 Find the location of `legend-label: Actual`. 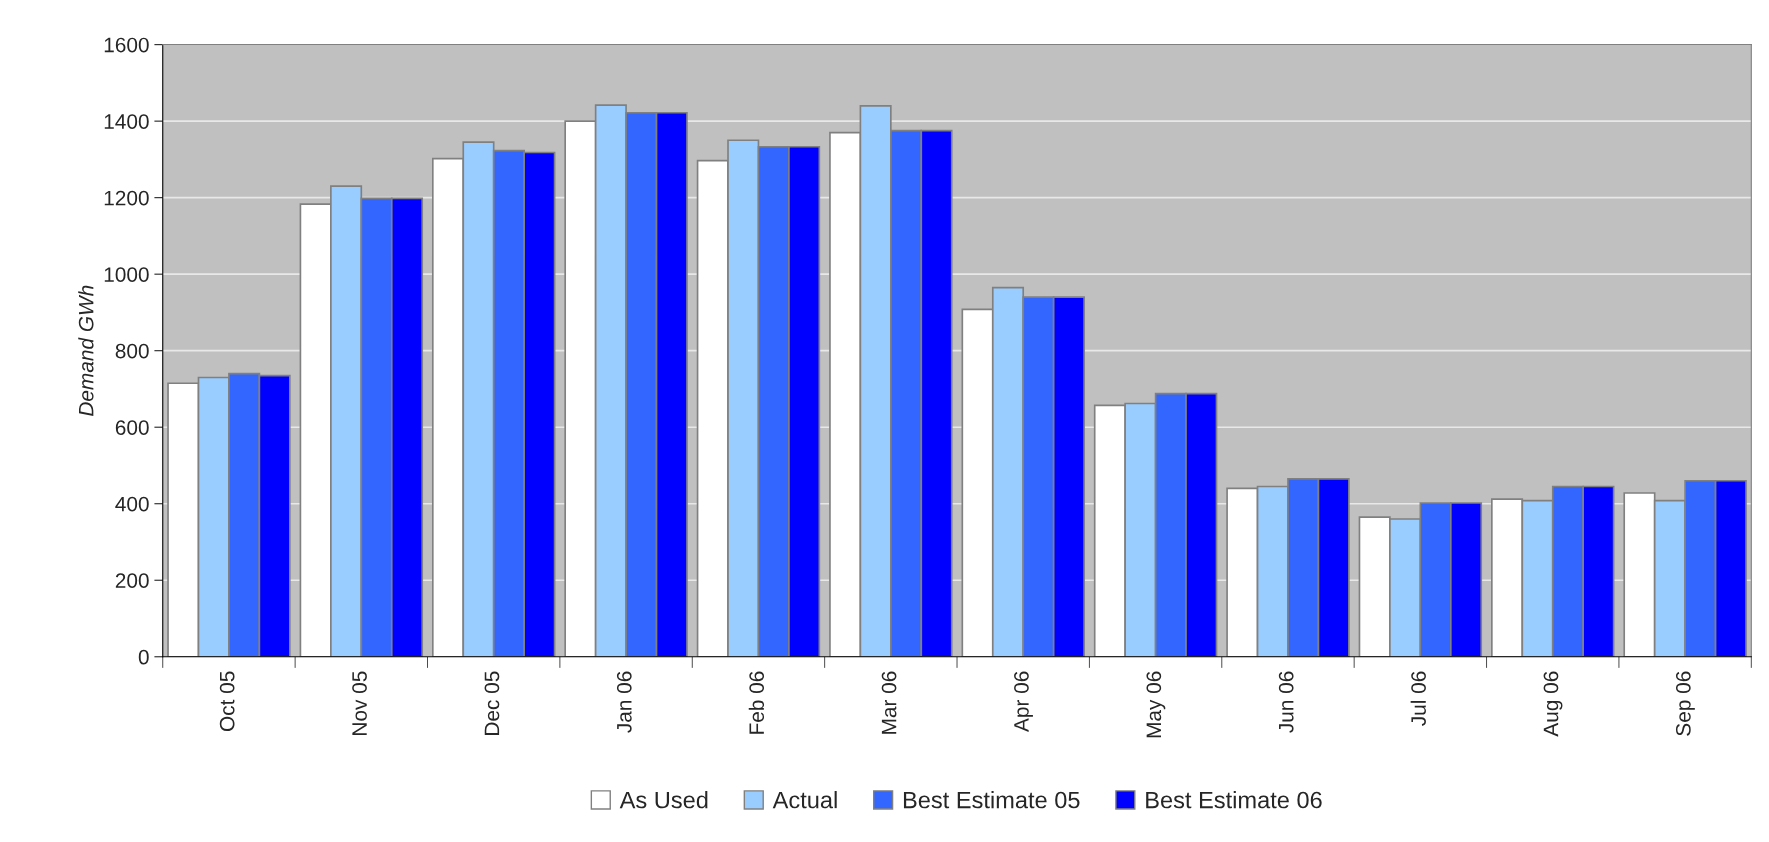

legend-label: Actual is located at coordinates (804, 800).